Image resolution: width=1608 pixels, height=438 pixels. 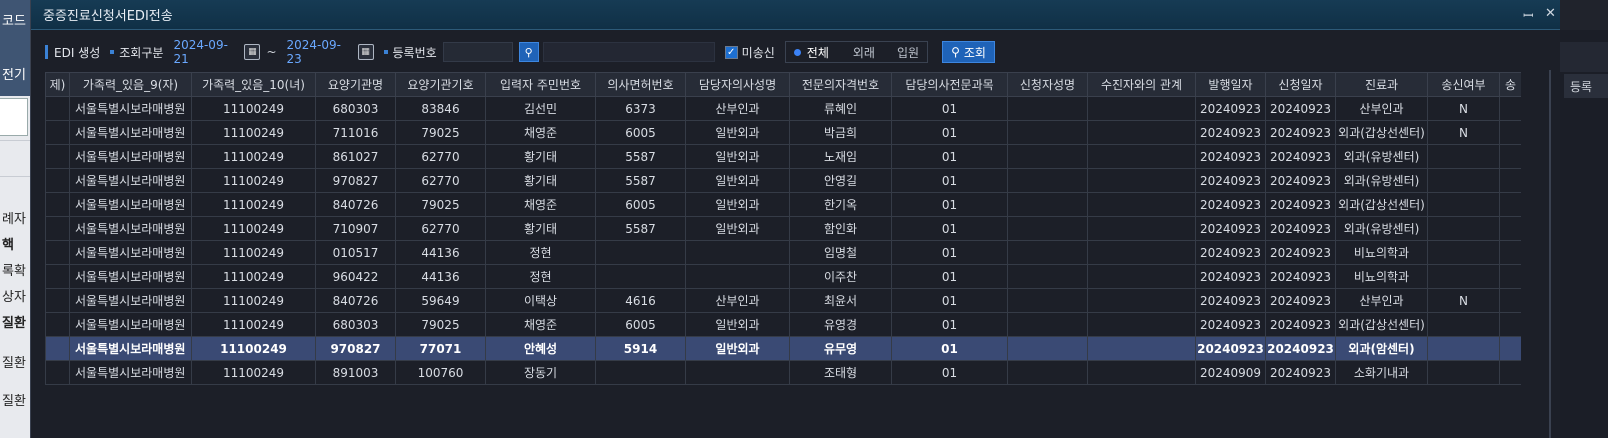 What do you see at coordinates (540, 372) in the screenshot?
I see `table-cell: 장동기` at bounding box center [540, 372].